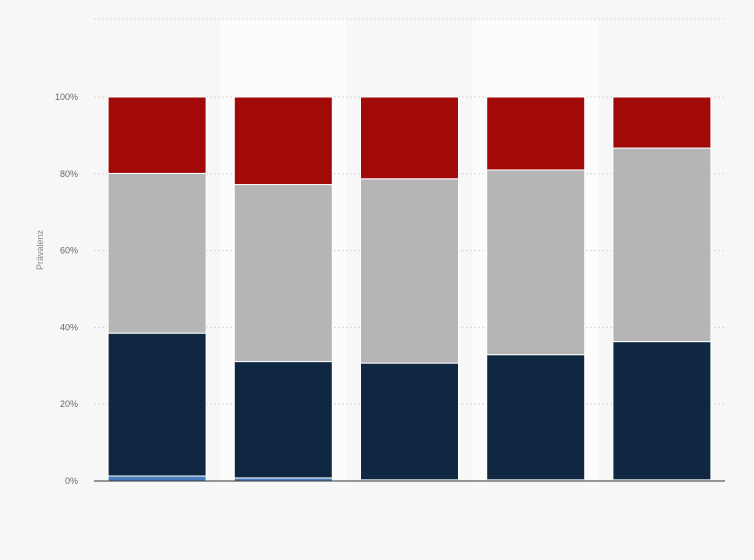  What do you see at coordinates (66, 97) in the screenshot?
I see `y-tick-label: 100%` at bounding box center [66, 97].